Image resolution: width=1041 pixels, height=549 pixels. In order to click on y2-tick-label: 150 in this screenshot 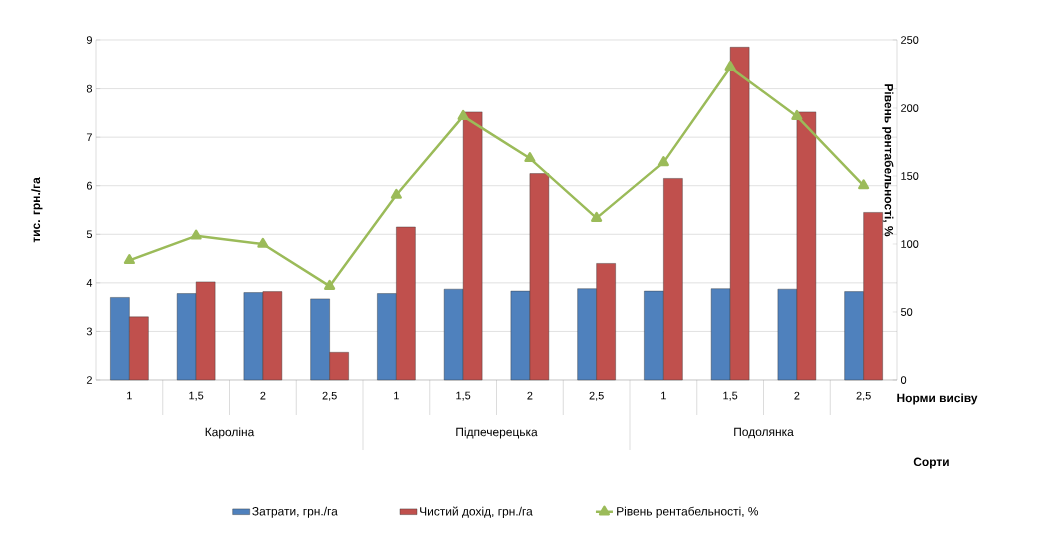, I will do `click(910, 176)`.